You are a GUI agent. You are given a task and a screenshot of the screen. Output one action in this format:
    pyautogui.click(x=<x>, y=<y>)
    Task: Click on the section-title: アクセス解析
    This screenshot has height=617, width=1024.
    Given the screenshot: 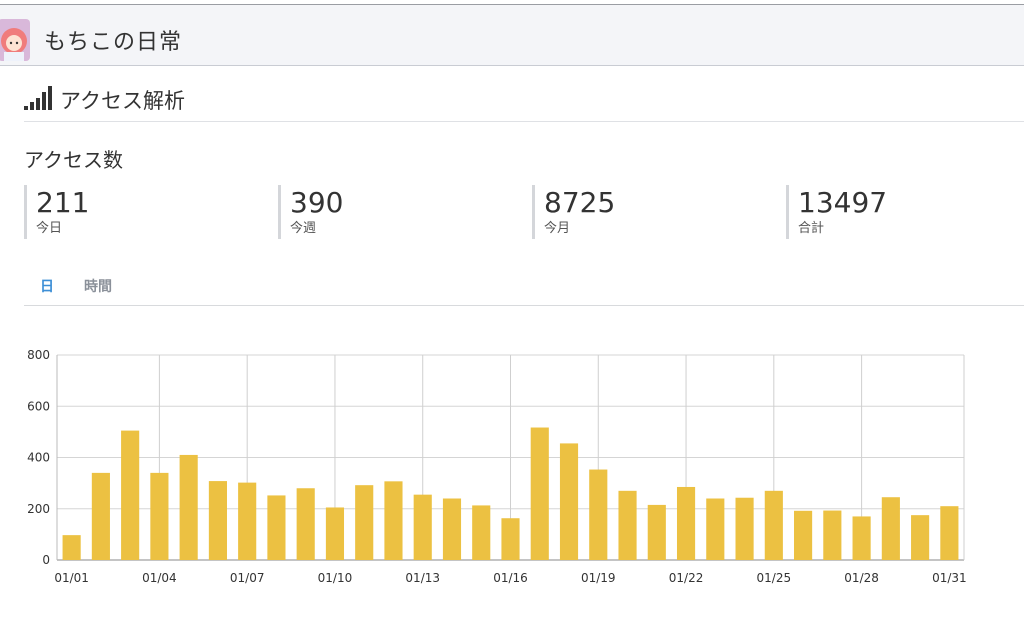 What is the action you would take?
    pyautogui.click(x=122, y=101)
    